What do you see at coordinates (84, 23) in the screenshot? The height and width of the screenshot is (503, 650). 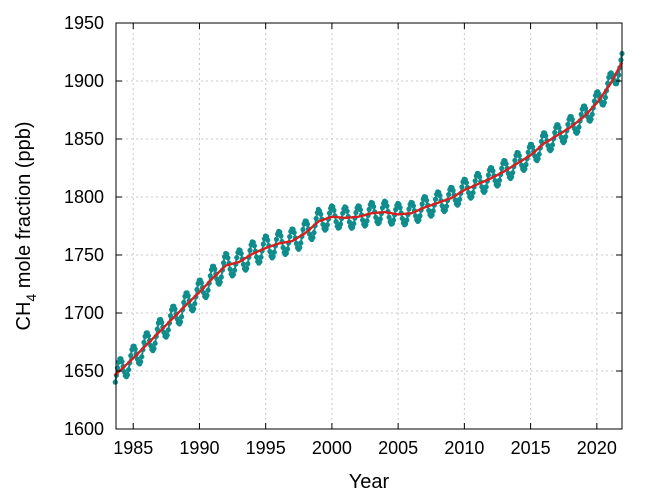 I see `y-tick-label: 1950` at bounding box center [84, 23].